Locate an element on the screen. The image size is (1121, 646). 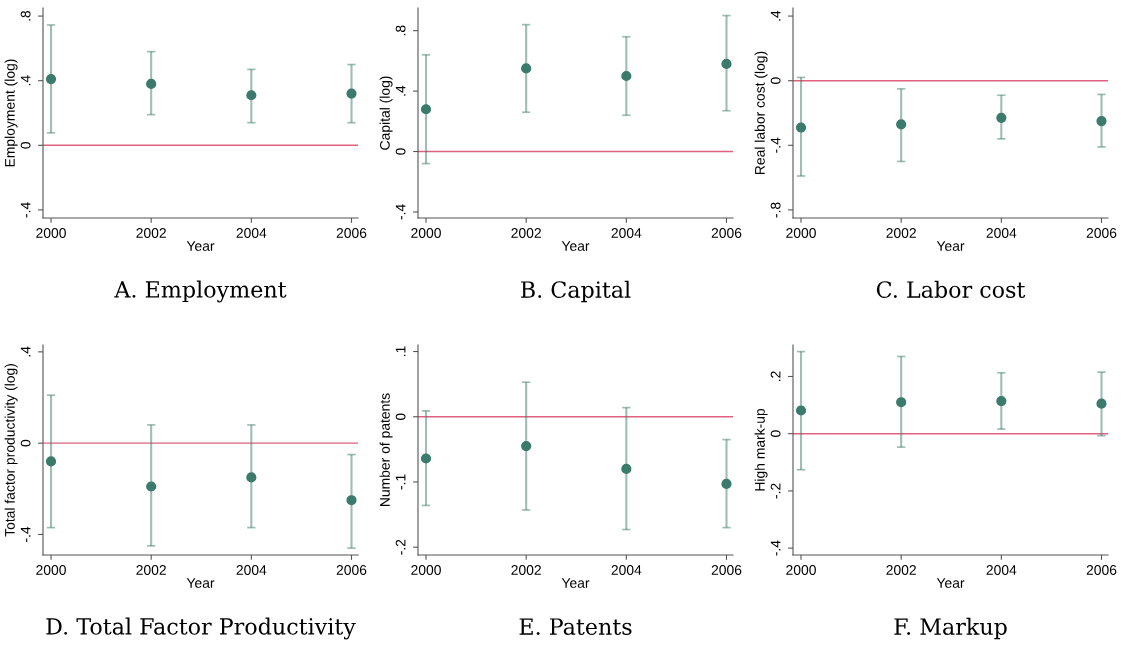
text: E. Patents is located at coordinates (575, 626).